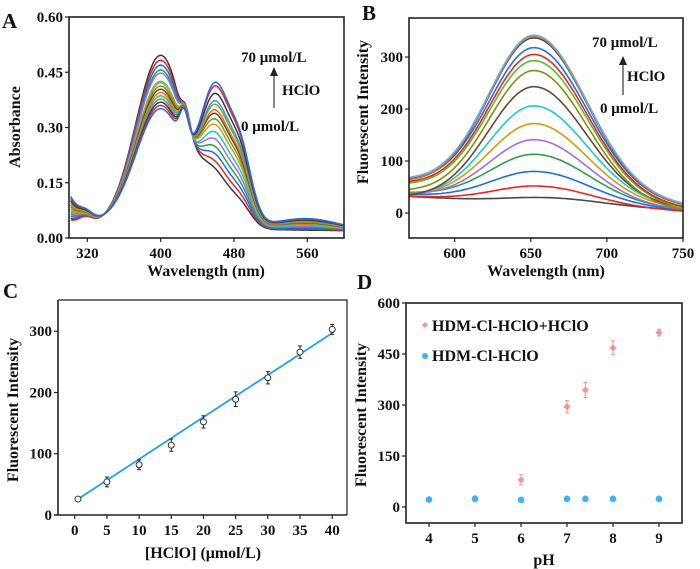  Describe the element at coordinates (389, 457) in the screenshot. I see `y-tick-label: 150` at that location.